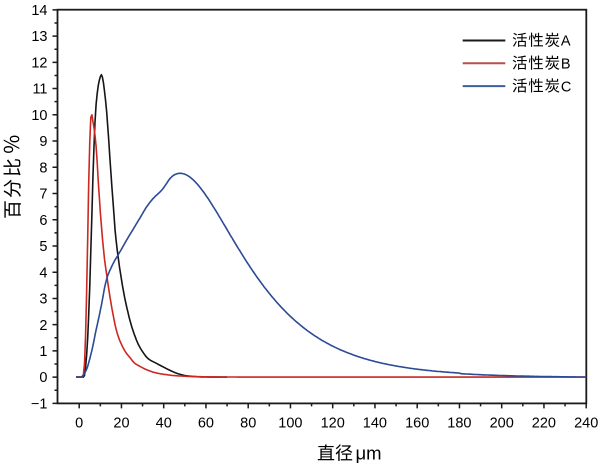 The image size is (600, 471). I want to click on svg-text: 140, so click(375, 424).